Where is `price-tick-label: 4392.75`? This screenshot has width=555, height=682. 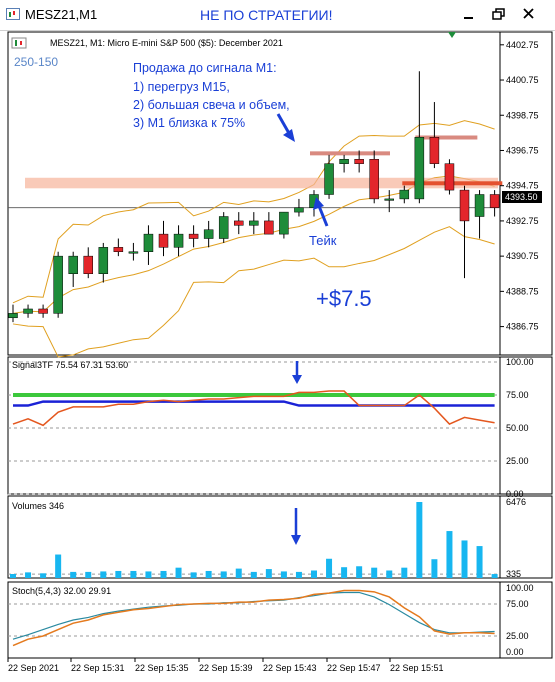 price-tick-label: 4392.75 is located at coordinates (522, 221).